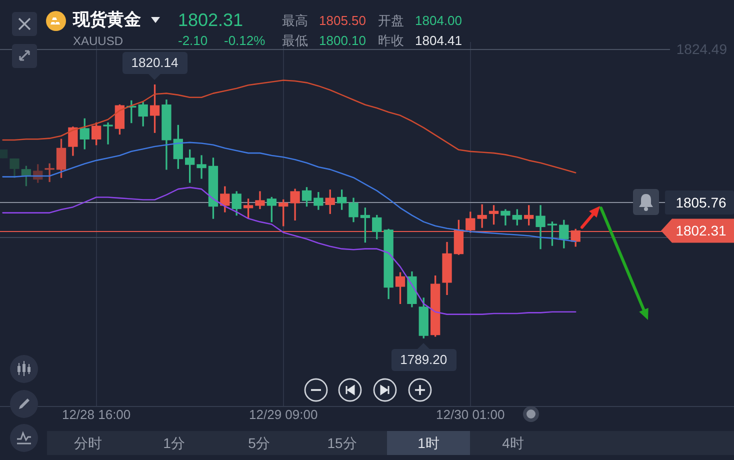 Image resolution: width=734 pixels, height=460 pixels. I want to click on annotation: 1789.20, so click(423, 360).